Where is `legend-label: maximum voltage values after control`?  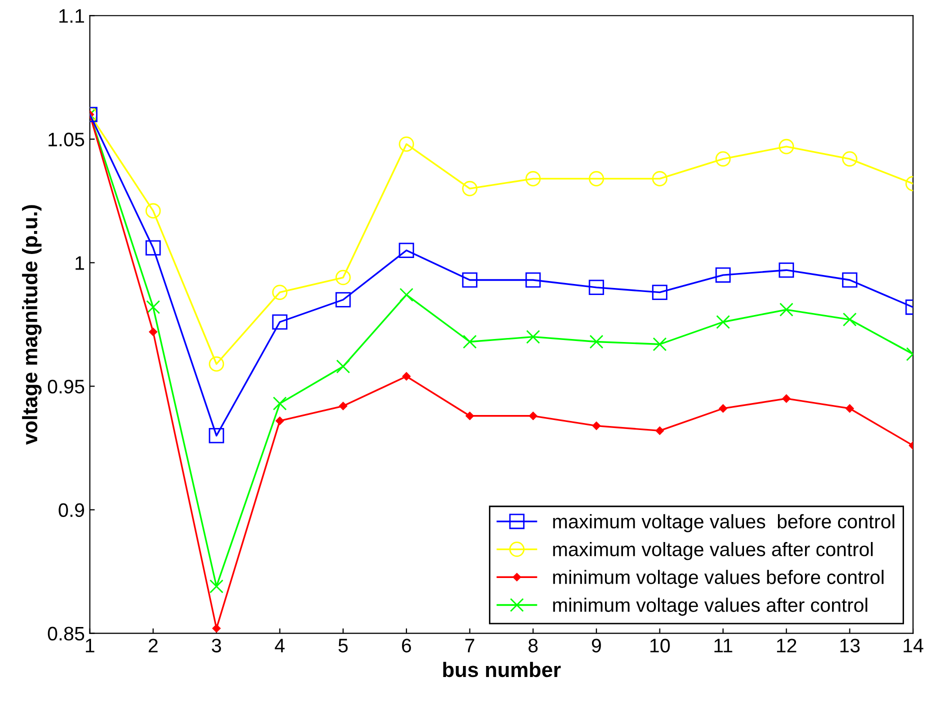 legend-label: maximum voltage values after control is located at coordinates (713, 551).